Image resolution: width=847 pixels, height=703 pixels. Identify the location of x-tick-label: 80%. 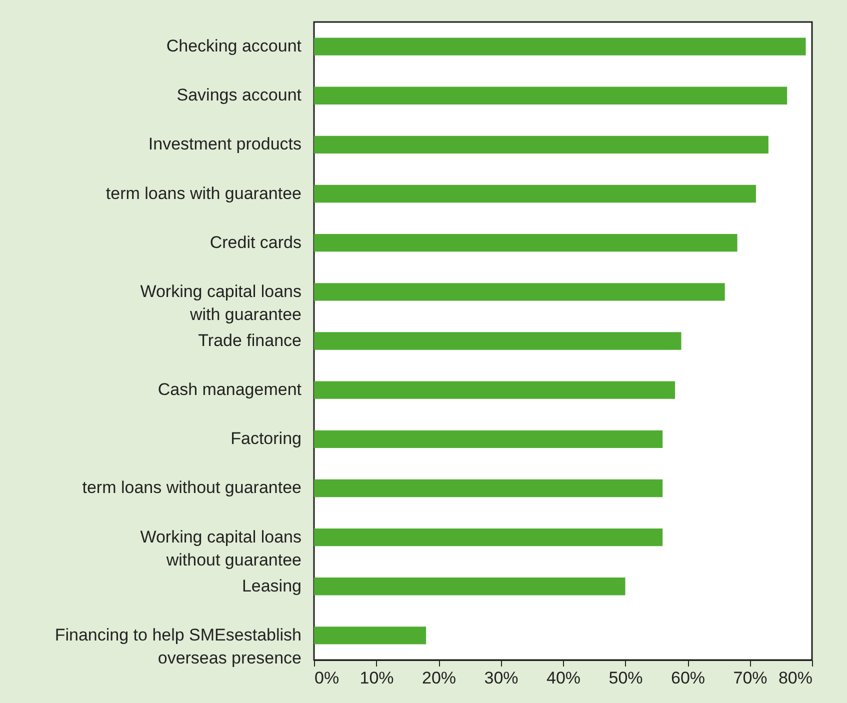
(795, 678).